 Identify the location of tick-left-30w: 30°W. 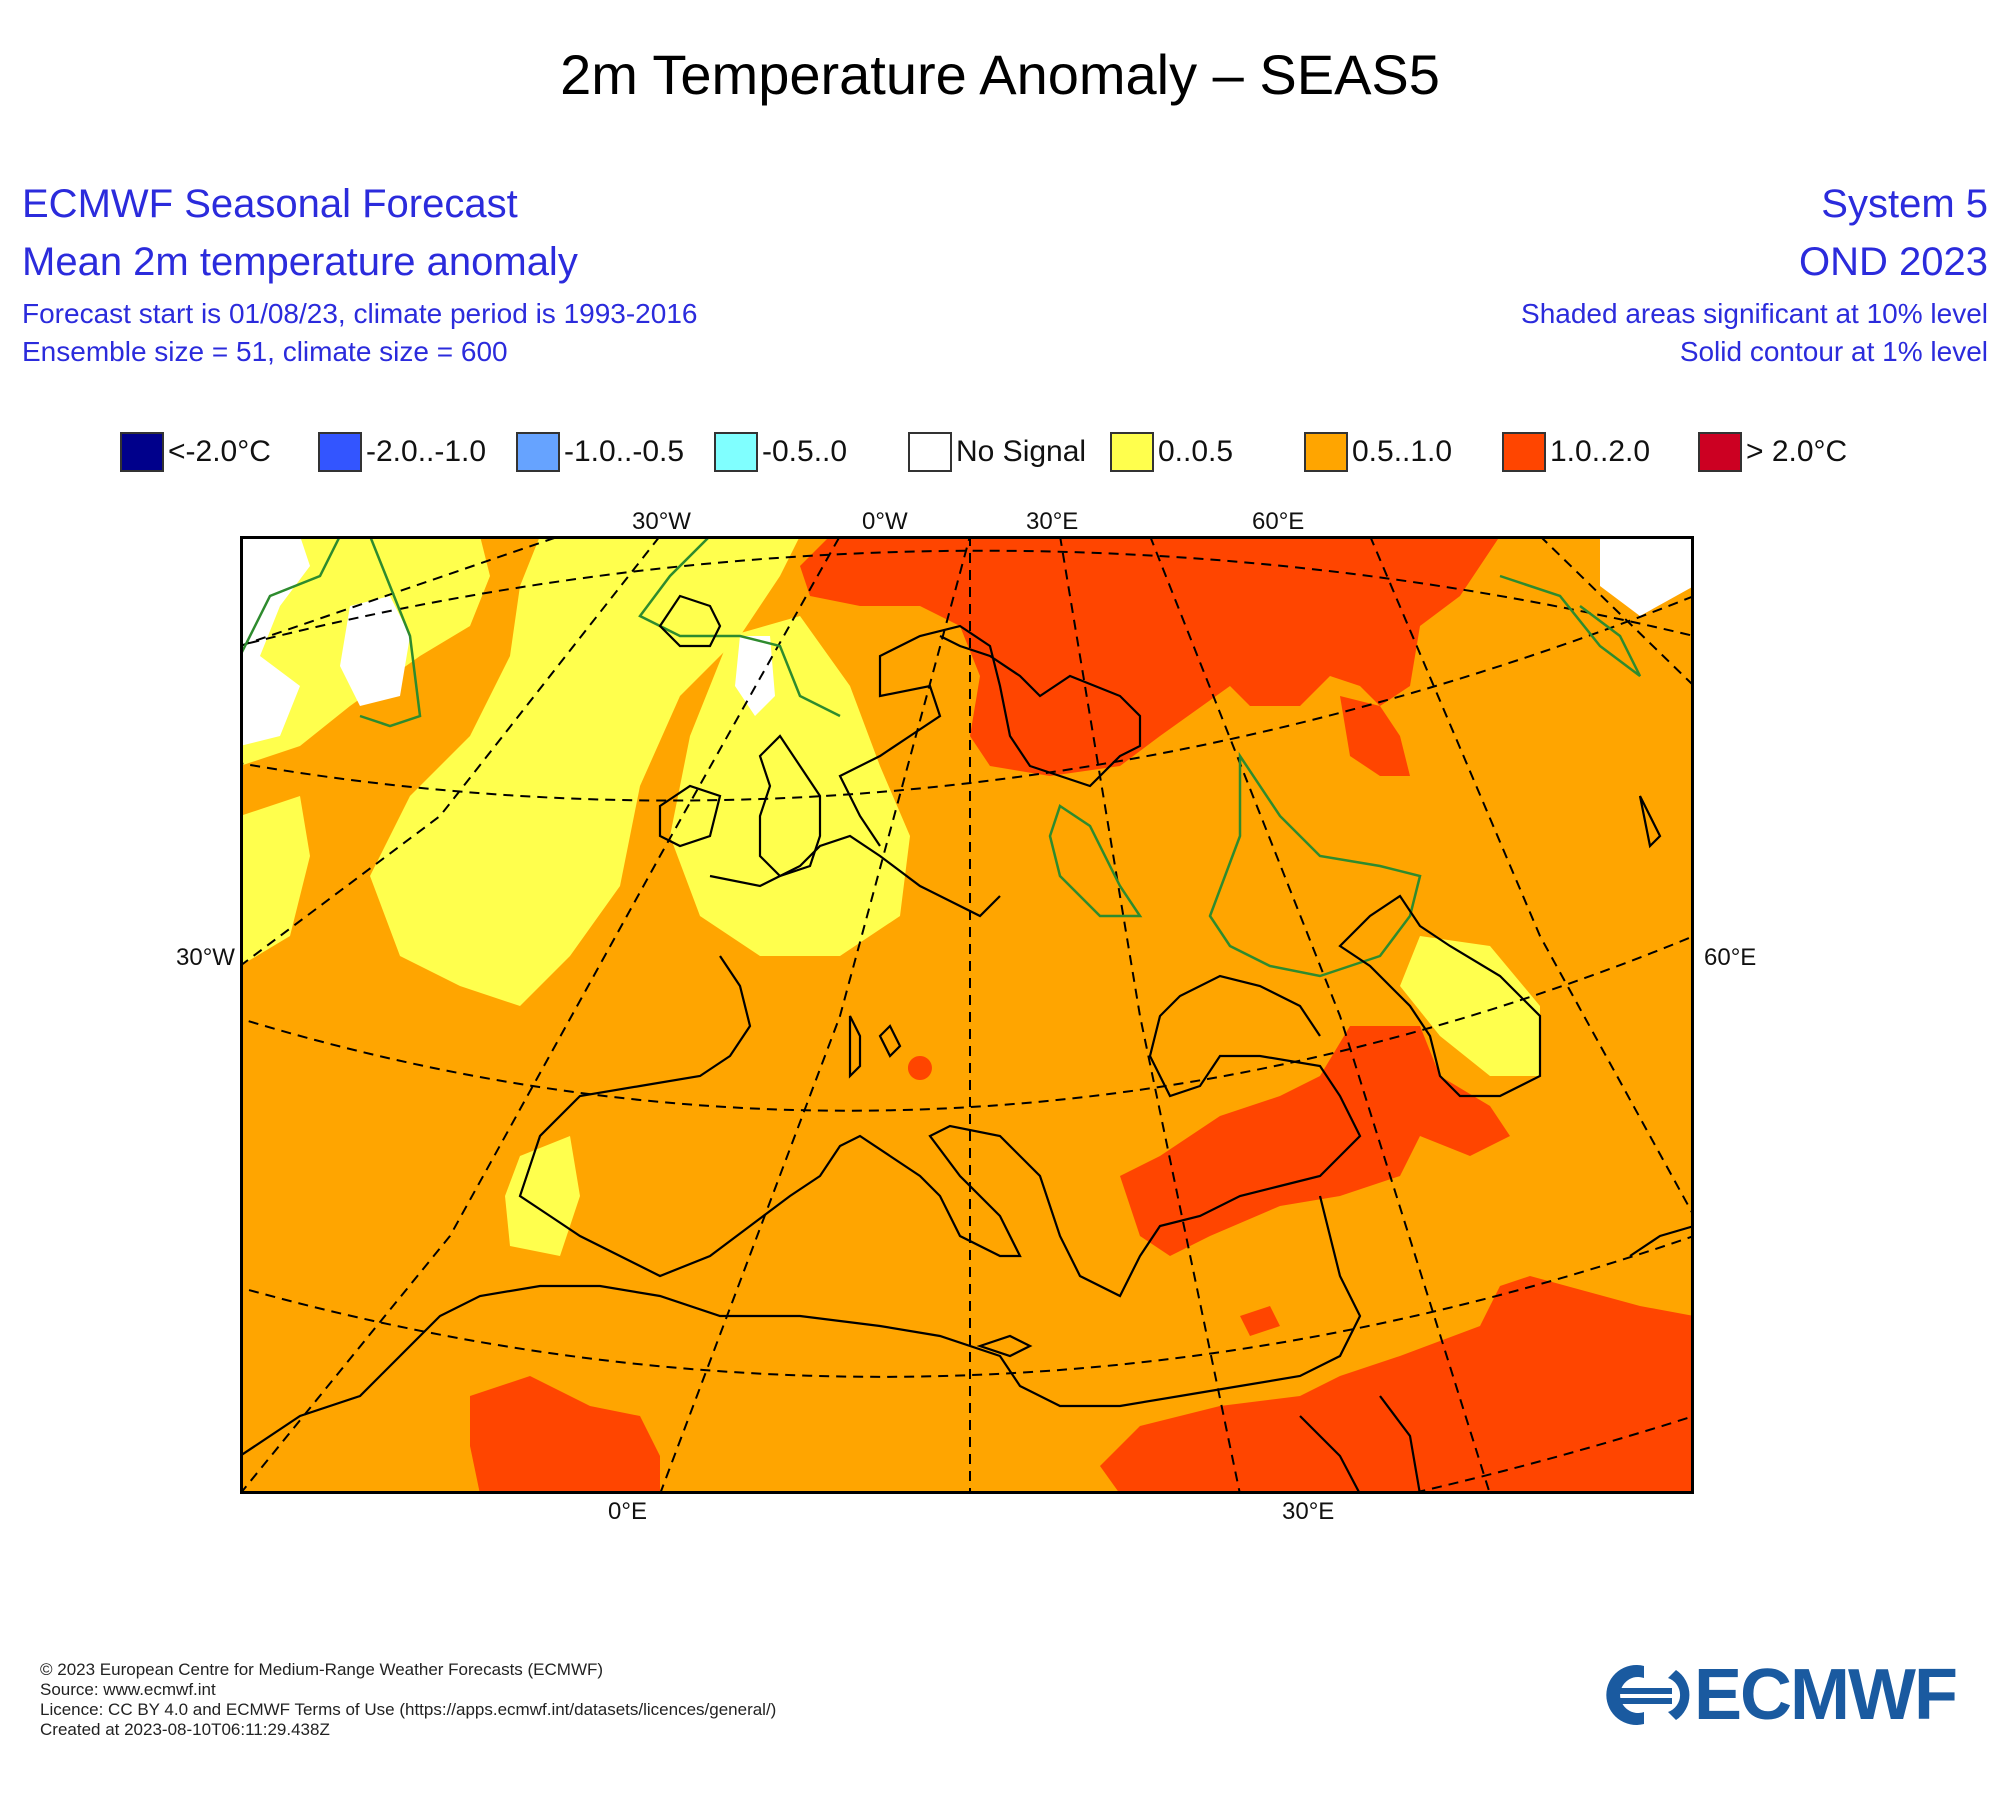
(205, 957).